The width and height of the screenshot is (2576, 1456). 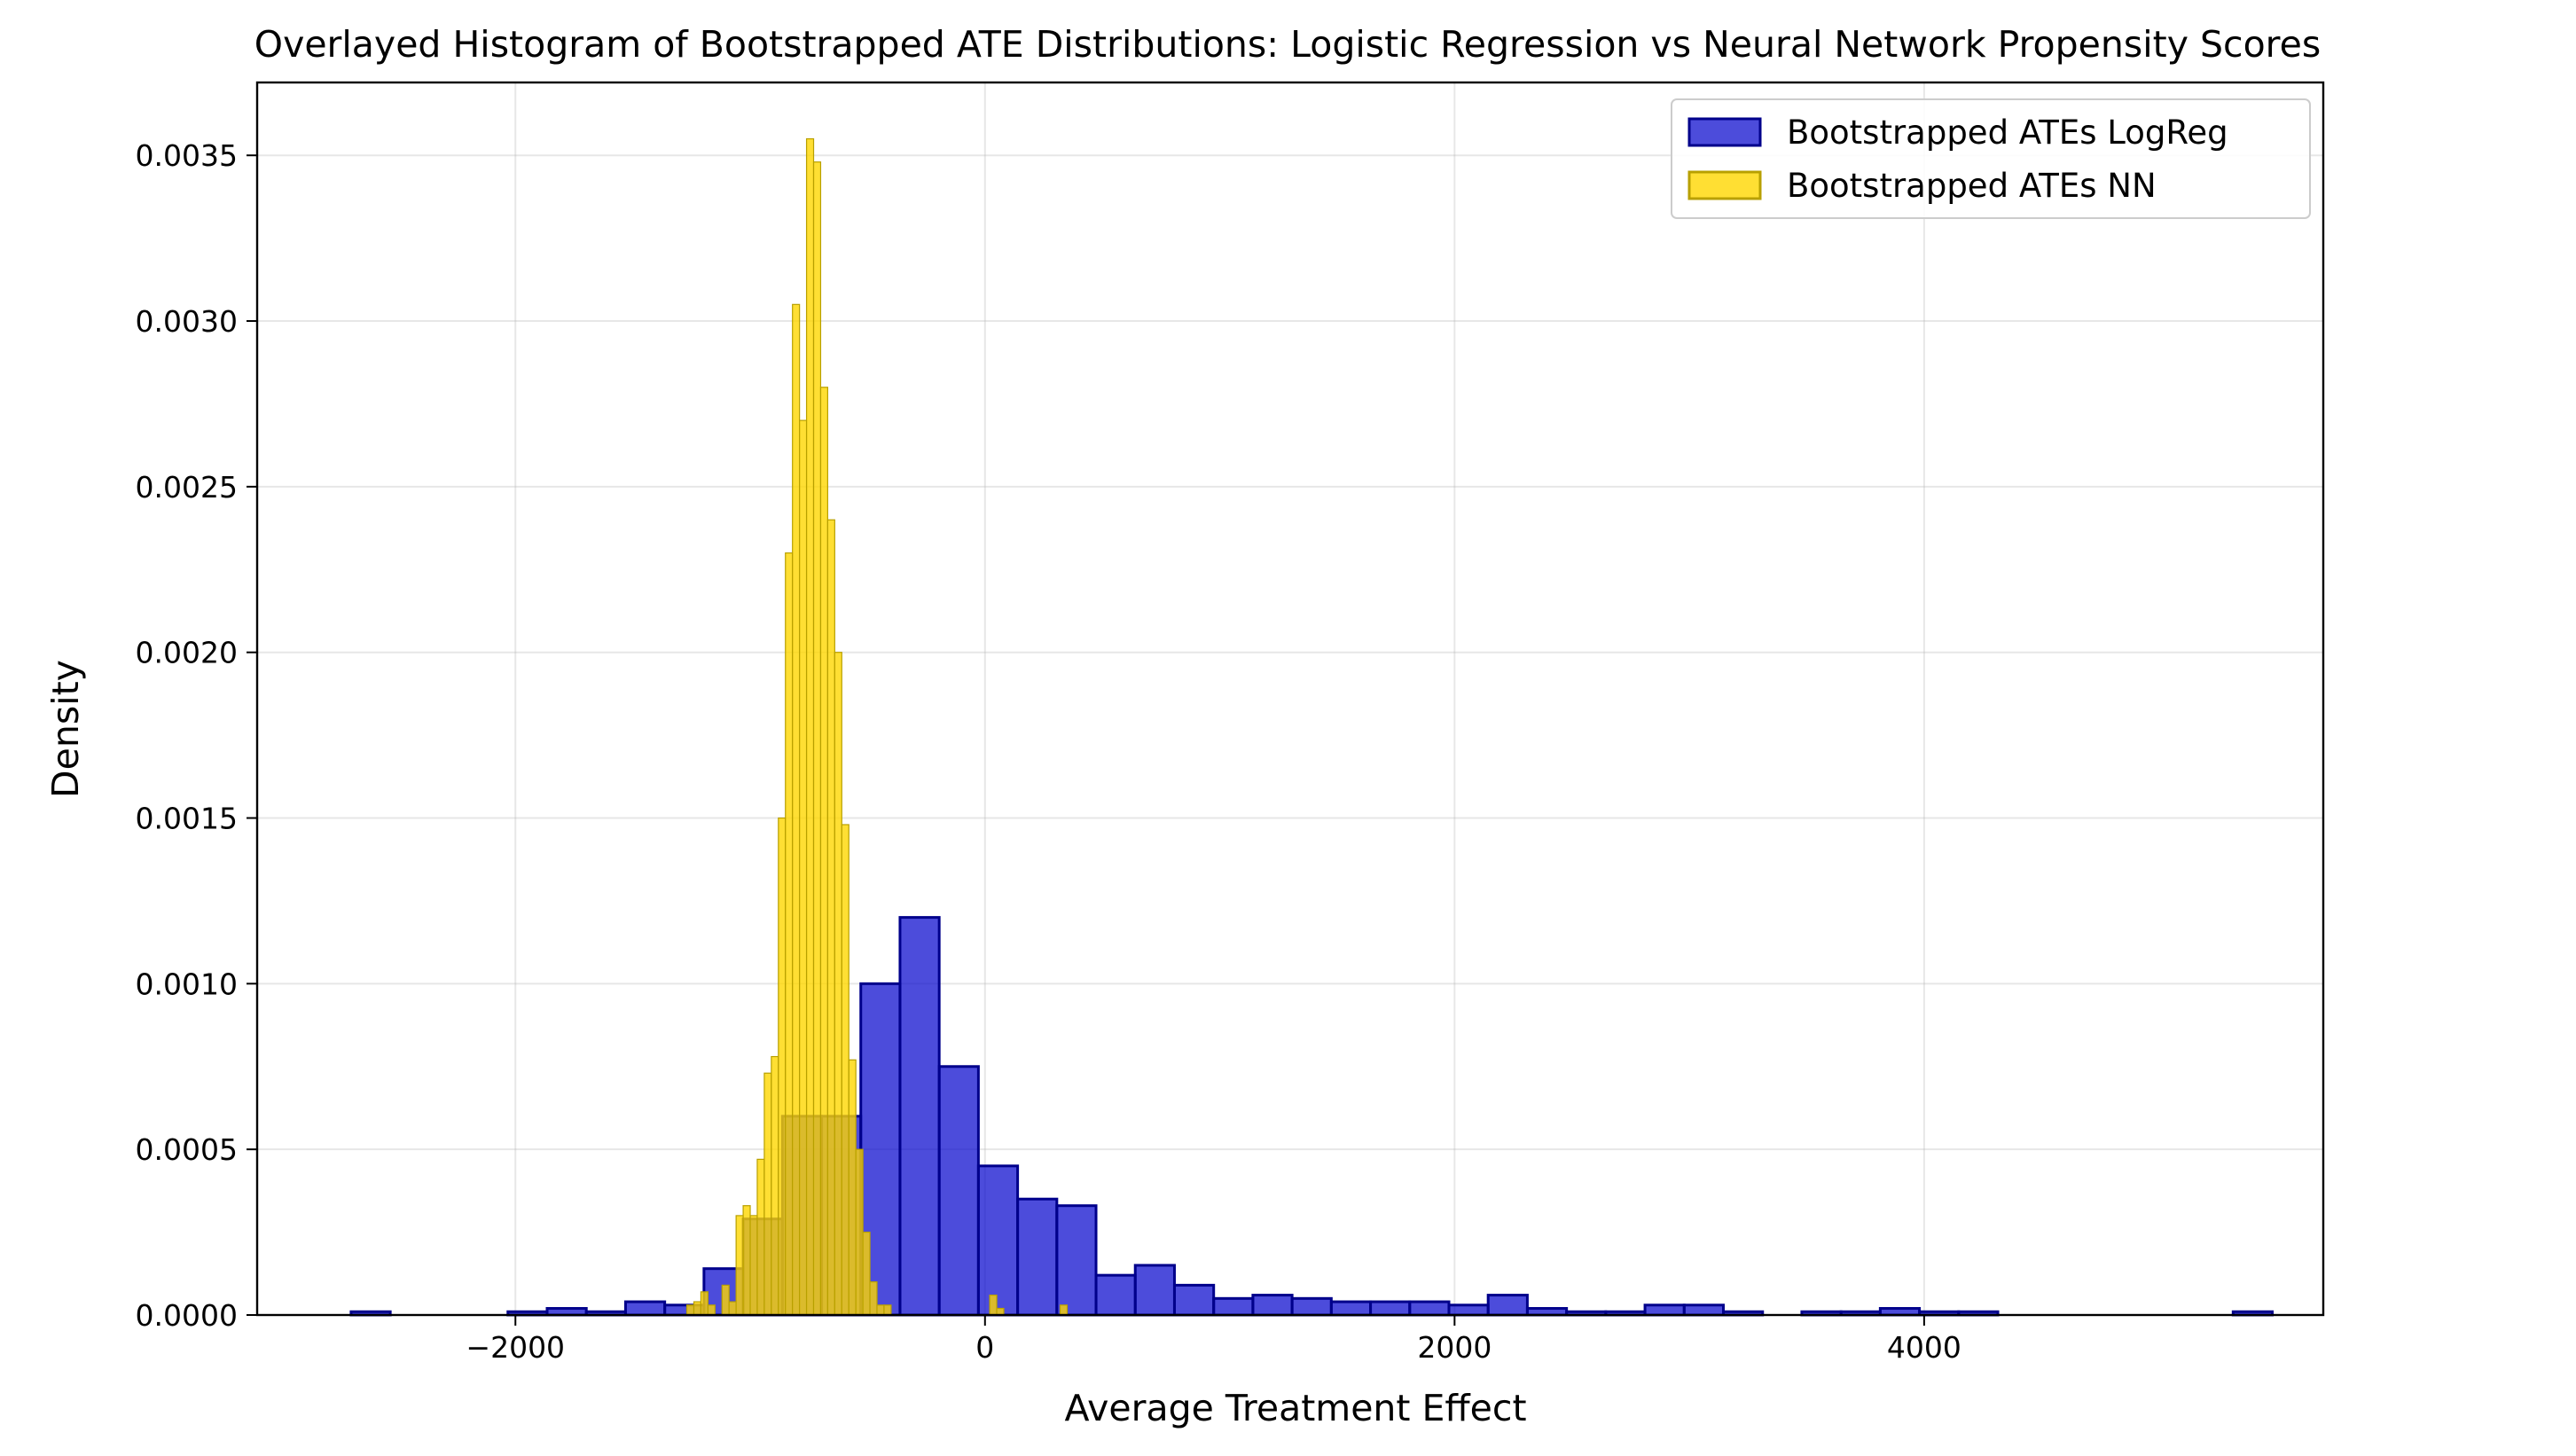 I want to click on y-tick-label-3: 0.0015, so click(x=187, y=819).